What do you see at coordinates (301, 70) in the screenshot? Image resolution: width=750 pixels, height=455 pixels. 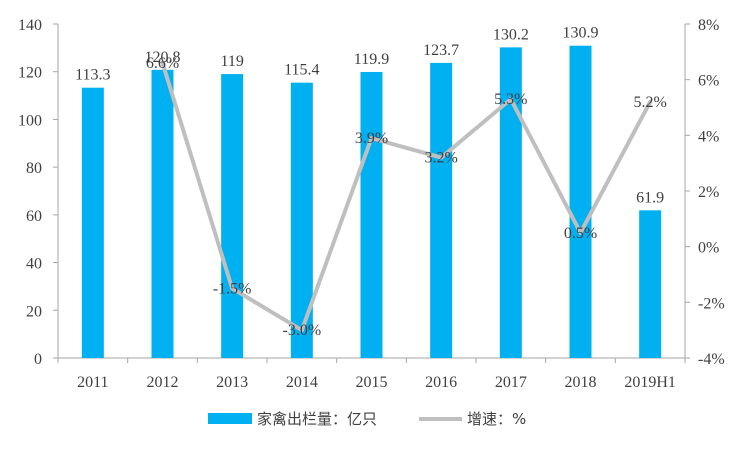 I see `bar-value-label: 115.4` at bounding box center [301, 70].